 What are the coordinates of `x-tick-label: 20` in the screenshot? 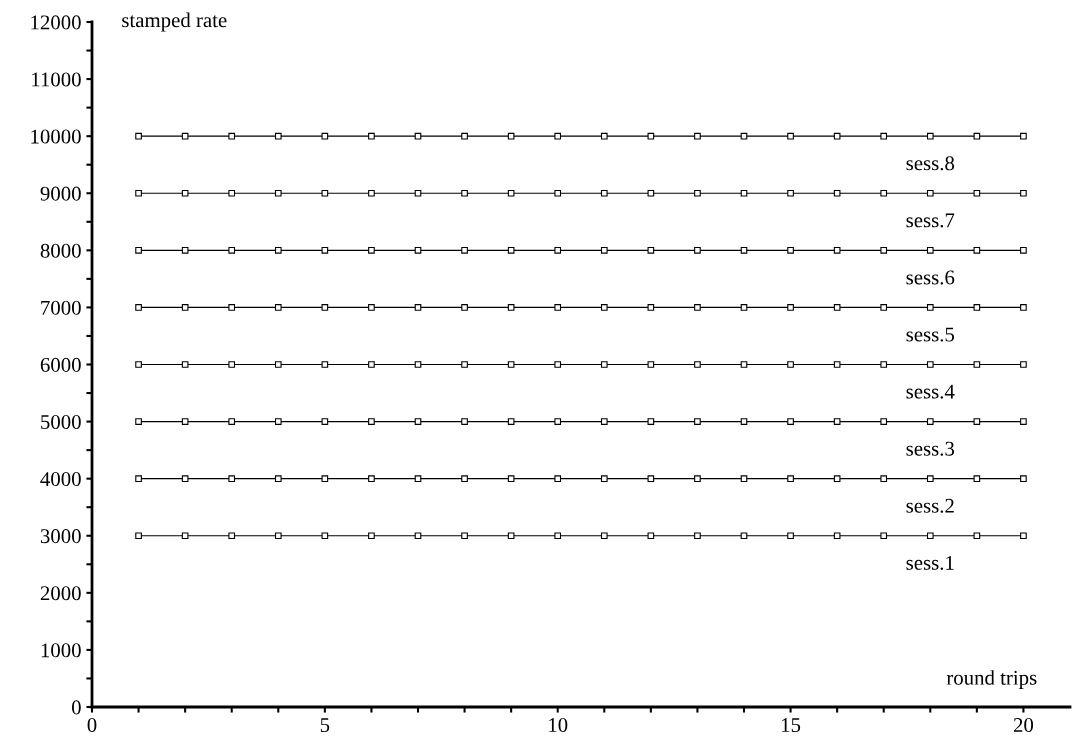 It's located at (1023, 725).